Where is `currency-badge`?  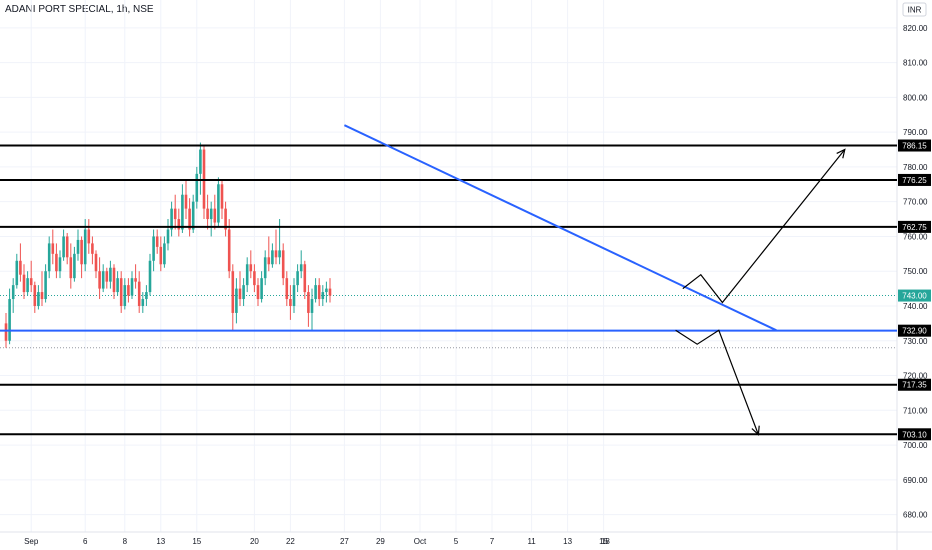 currency-badge is located at coordinates (914, 9).